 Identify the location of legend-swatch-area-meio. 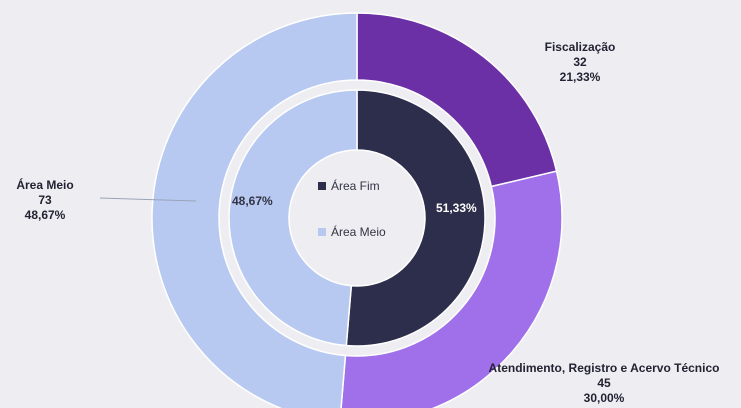
(322, 232).